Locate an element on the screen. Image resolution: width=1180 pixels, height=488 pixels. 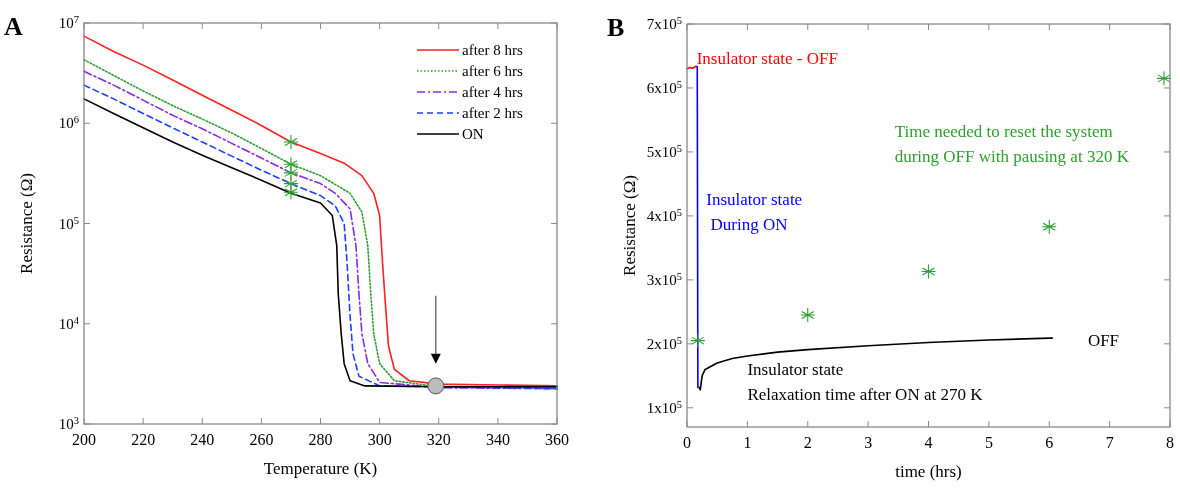
annotation: Insulator state Relaxation time after ON at 270 K is located at coordinates (865, 381).